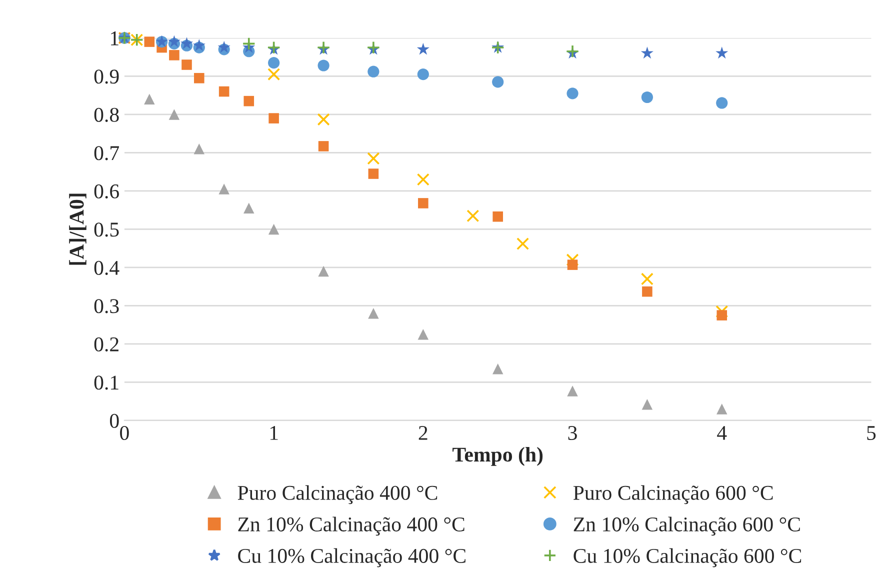 This screenshot has height=584, width=889. Describe the element at coordinates (688, 558) in the screenshot. I see `legend-label: Cu 10% Calcinação 600 °C` at that location.